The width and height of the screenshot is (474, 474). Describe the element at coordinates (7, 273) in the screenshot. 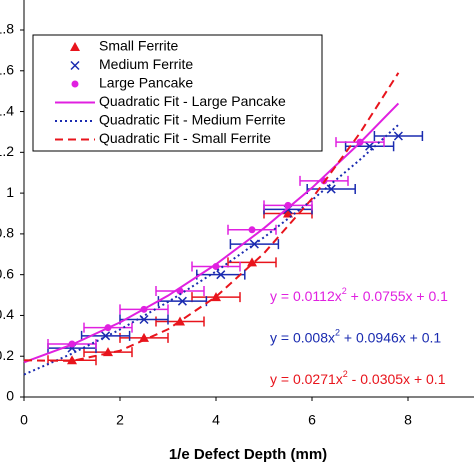

I see `y-tick-label: 0.6` at that location.